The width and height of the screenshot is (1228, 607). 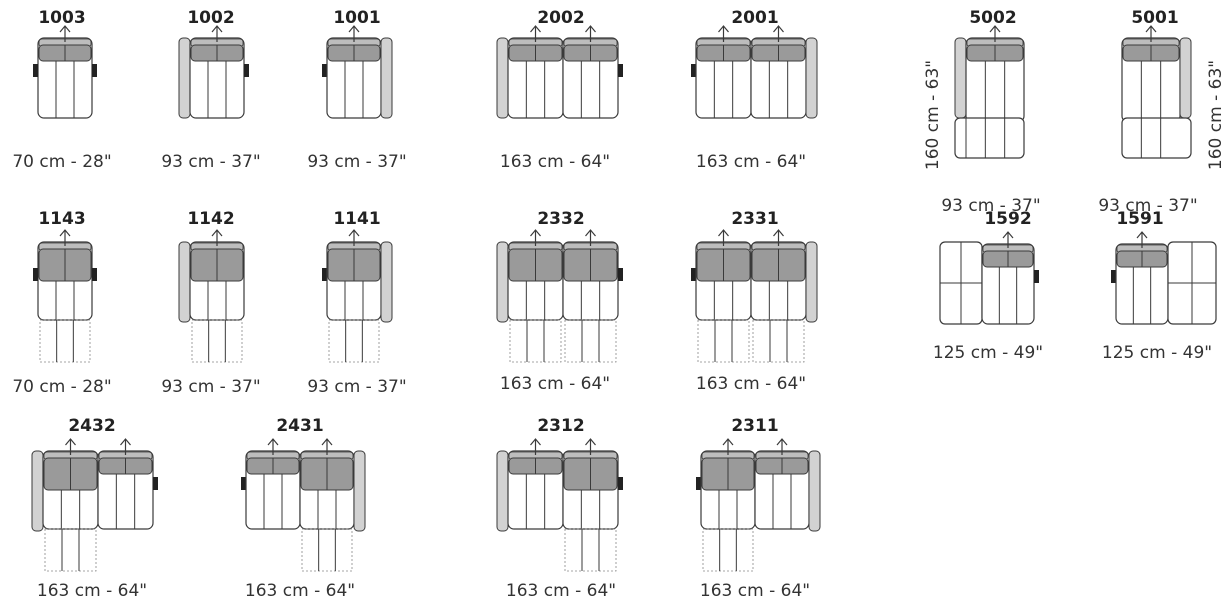 I want to click on module-code: 1142, so click(x=210, y=219).